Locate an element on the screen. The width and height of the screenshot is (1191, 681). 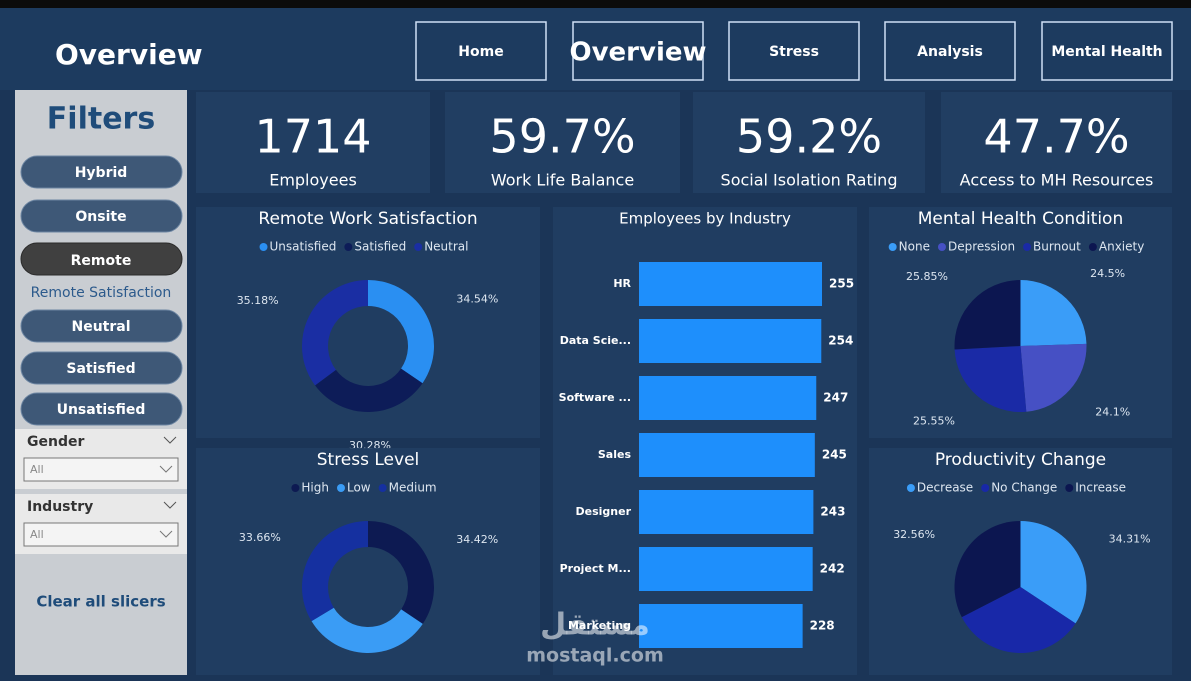
data-label: 34.31% is located at coordinates (1130, 539).